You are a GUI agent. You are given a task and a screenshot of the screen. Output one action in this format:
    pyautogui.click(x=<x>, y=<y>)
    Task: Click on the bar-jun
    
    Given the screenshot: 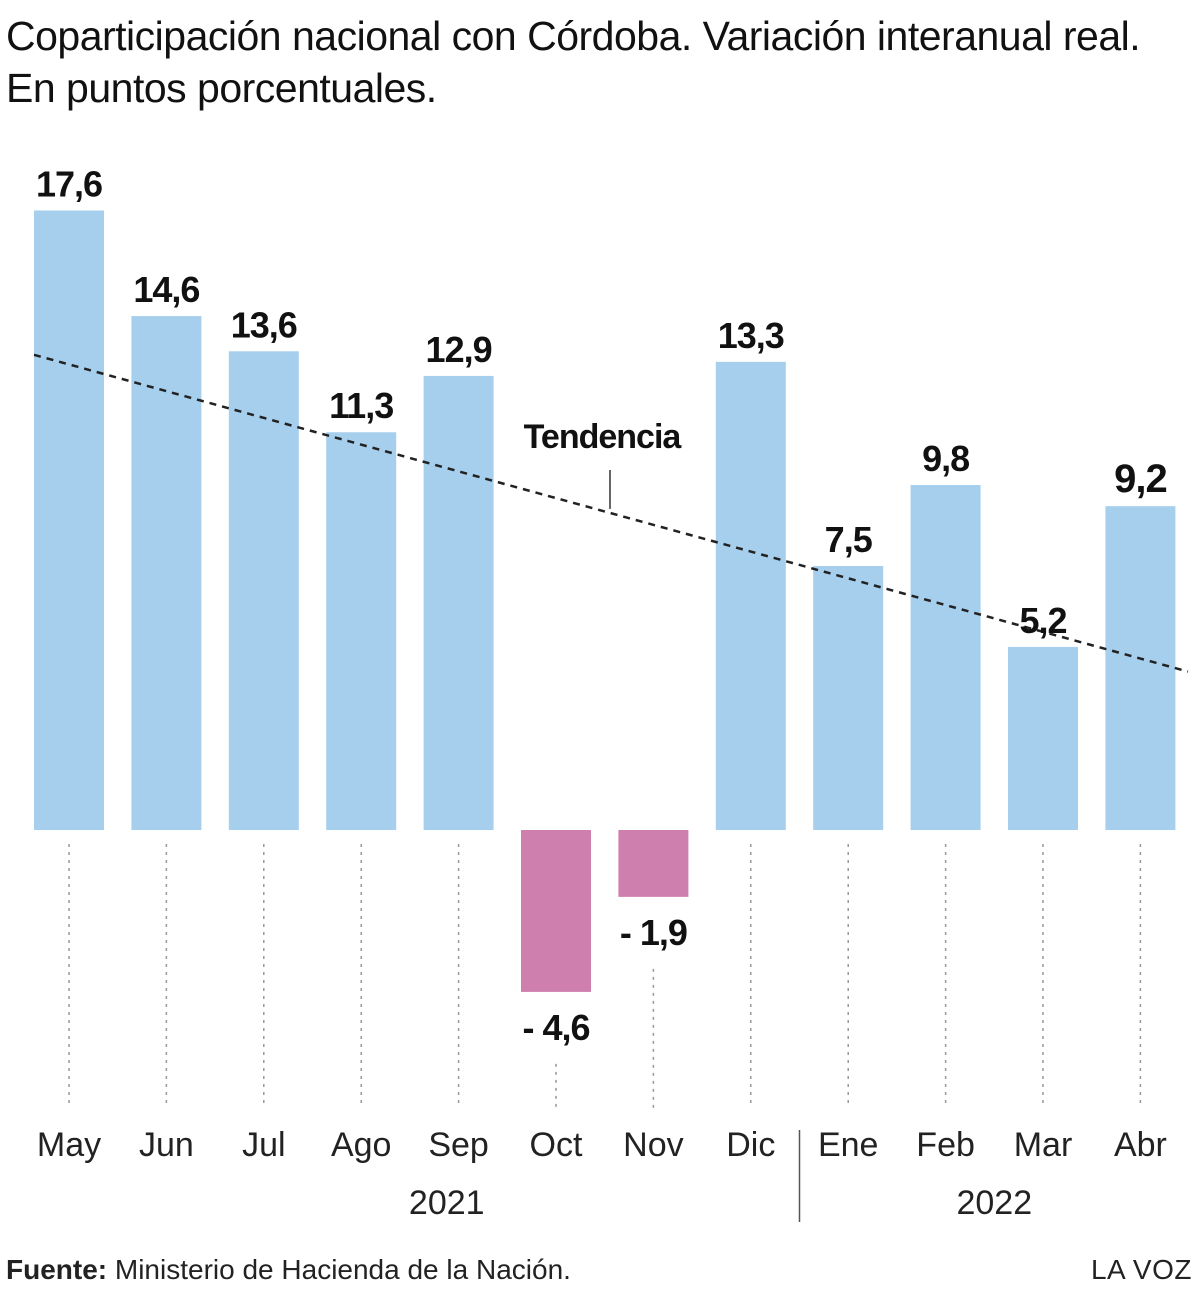 What is the action you would take?
    pyautogui.click(x=166, y=573)
    